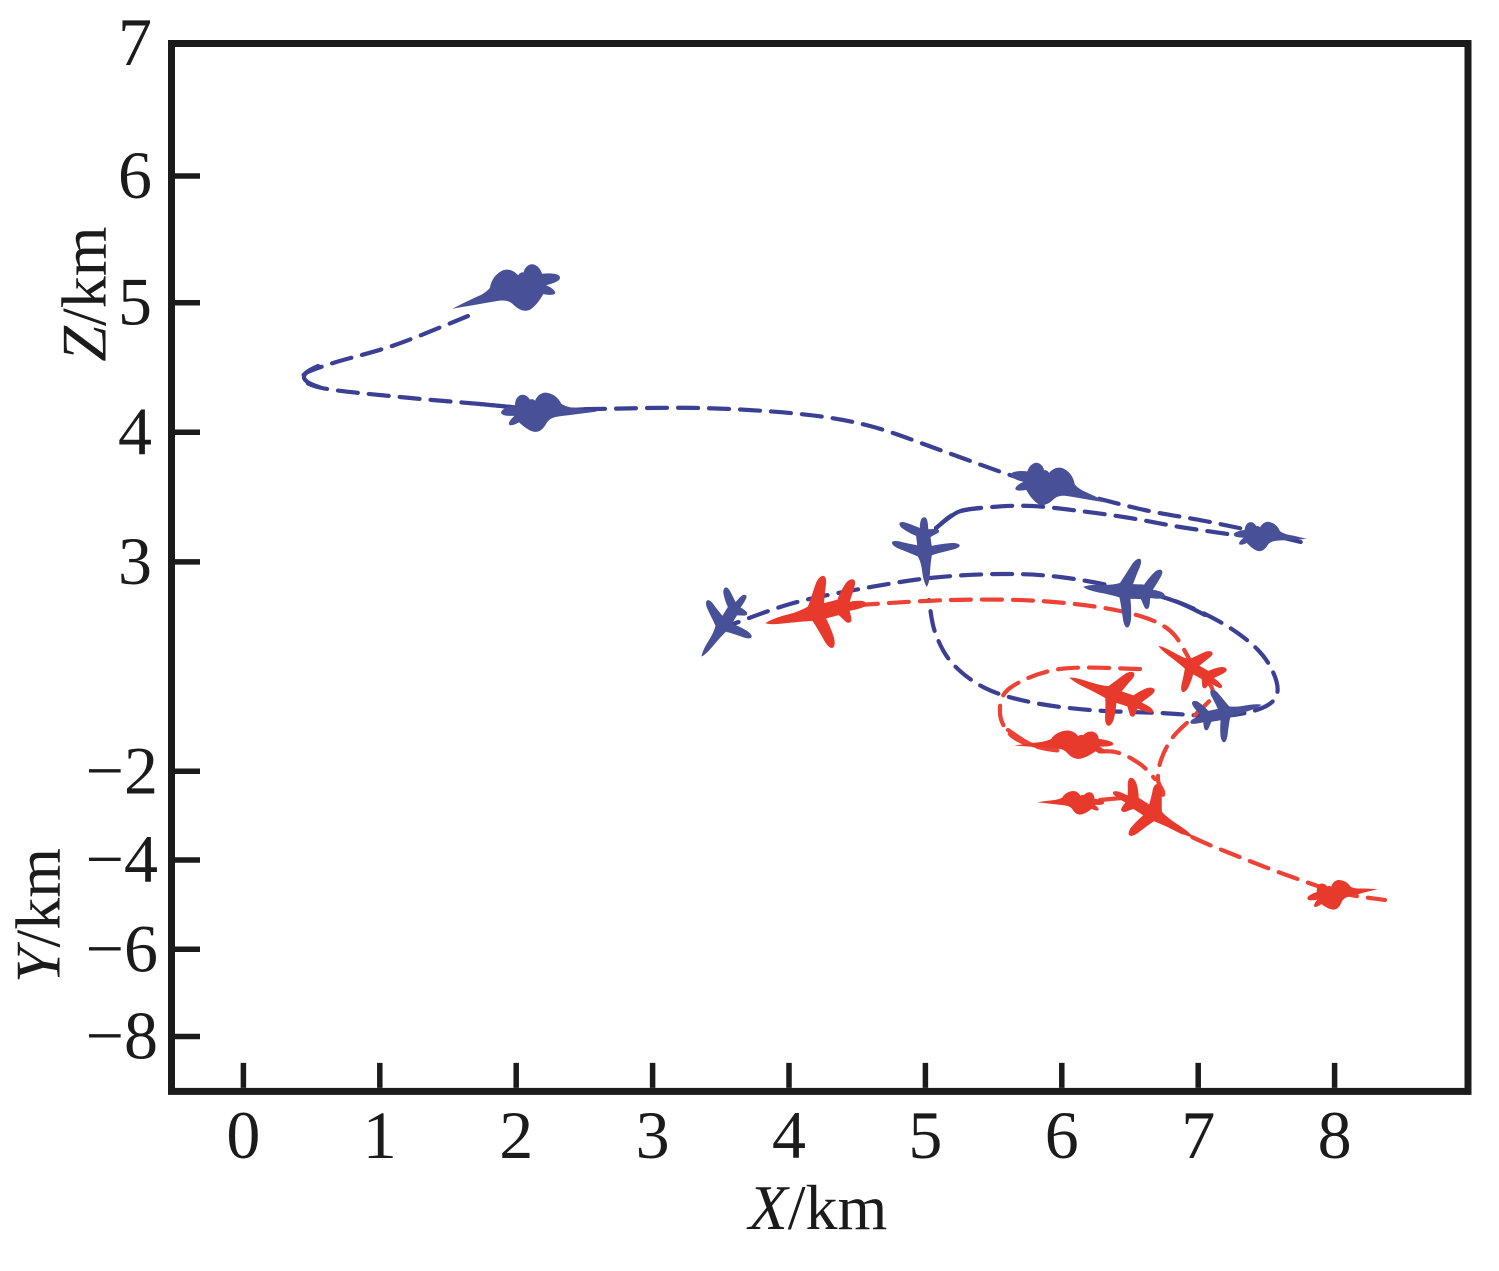  Describe the element at coordinates (516, 1135) in the screenshot. I see `svg-text: 2` at that location.